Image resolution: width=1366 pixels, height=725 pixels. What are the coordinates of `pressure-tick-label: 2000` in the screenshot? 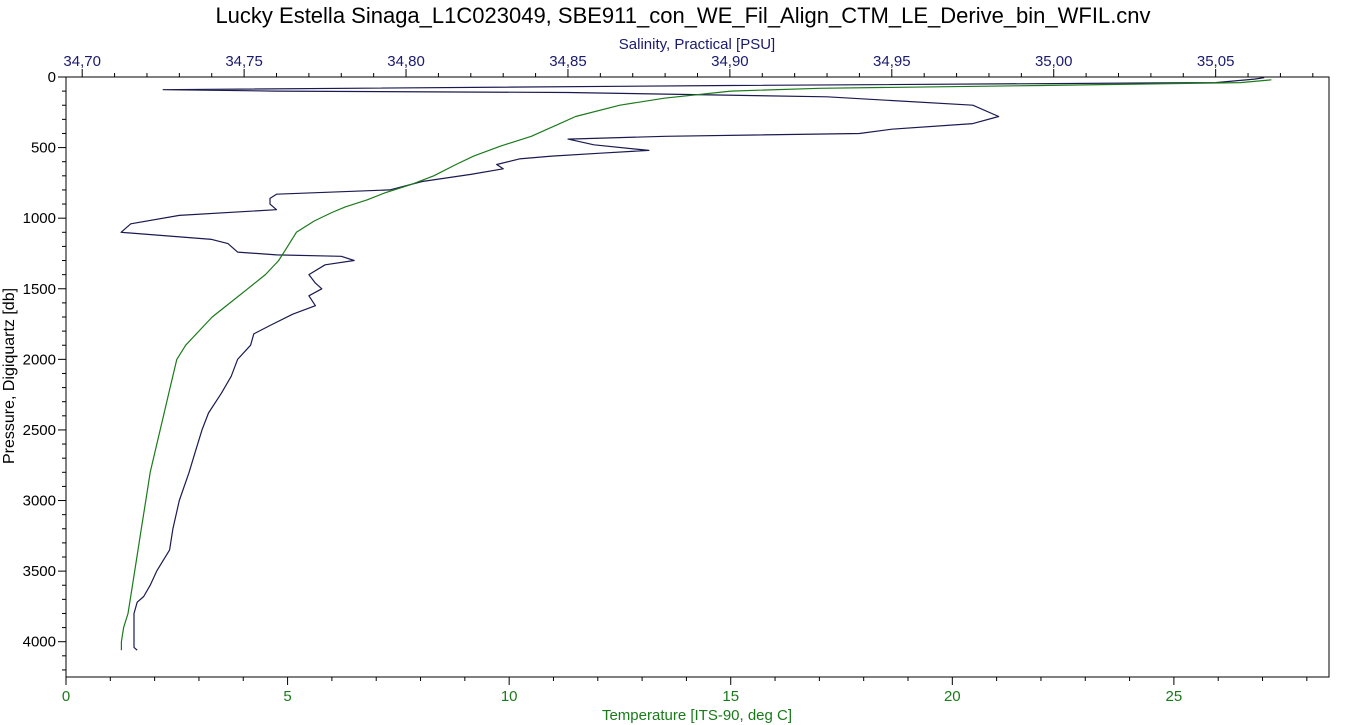 It's located at (39, 359).